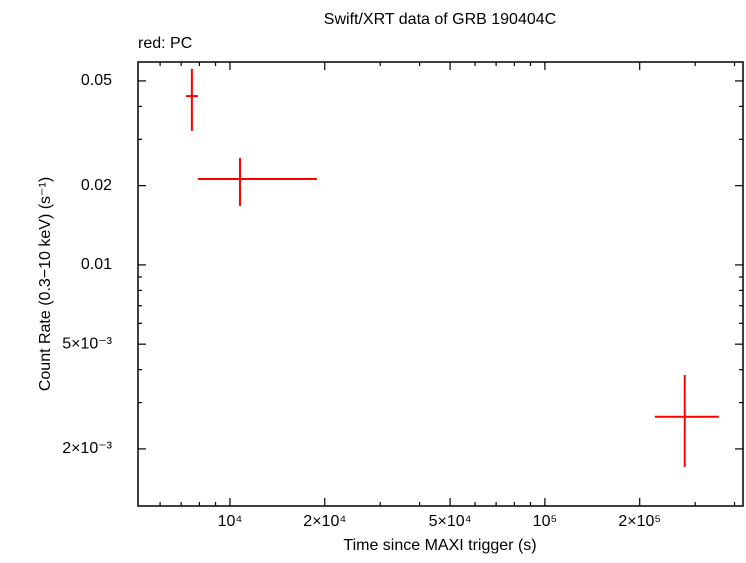 The width and height of the screenshot is (746, 563). What do you see at coordinates (324, 521) in the screenshot?
I see `x-tick-label: 2×10⁴` at bounding box center [324, 521].